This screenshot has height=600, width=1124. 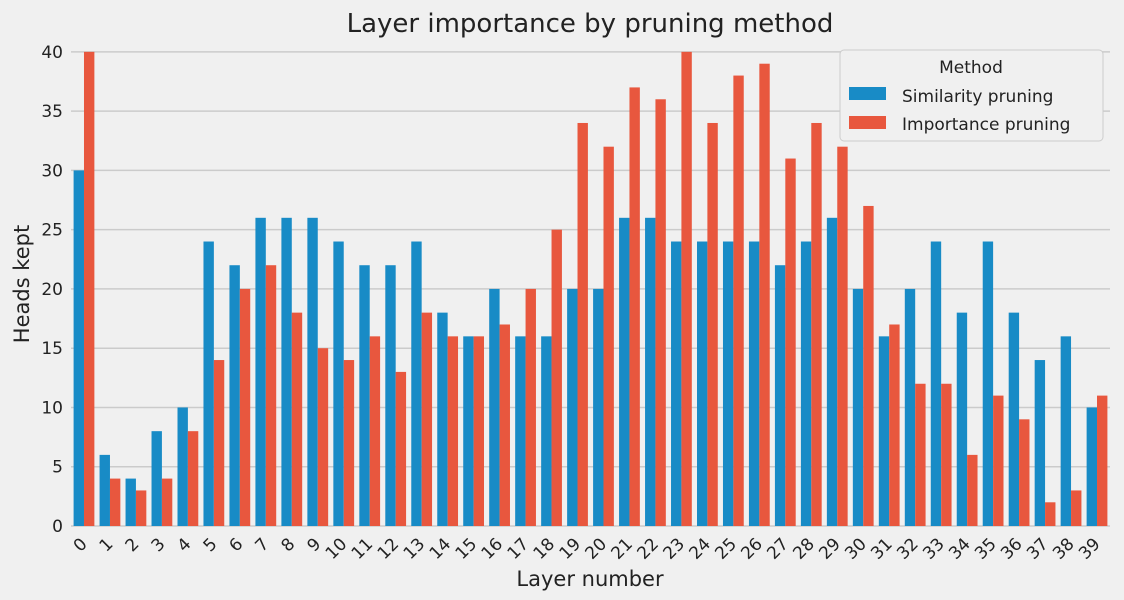 What do you see at coordinates (959, 548) in the screenshot?
I see `x-tick-label-34: 34` at bounding box center [959, 548].